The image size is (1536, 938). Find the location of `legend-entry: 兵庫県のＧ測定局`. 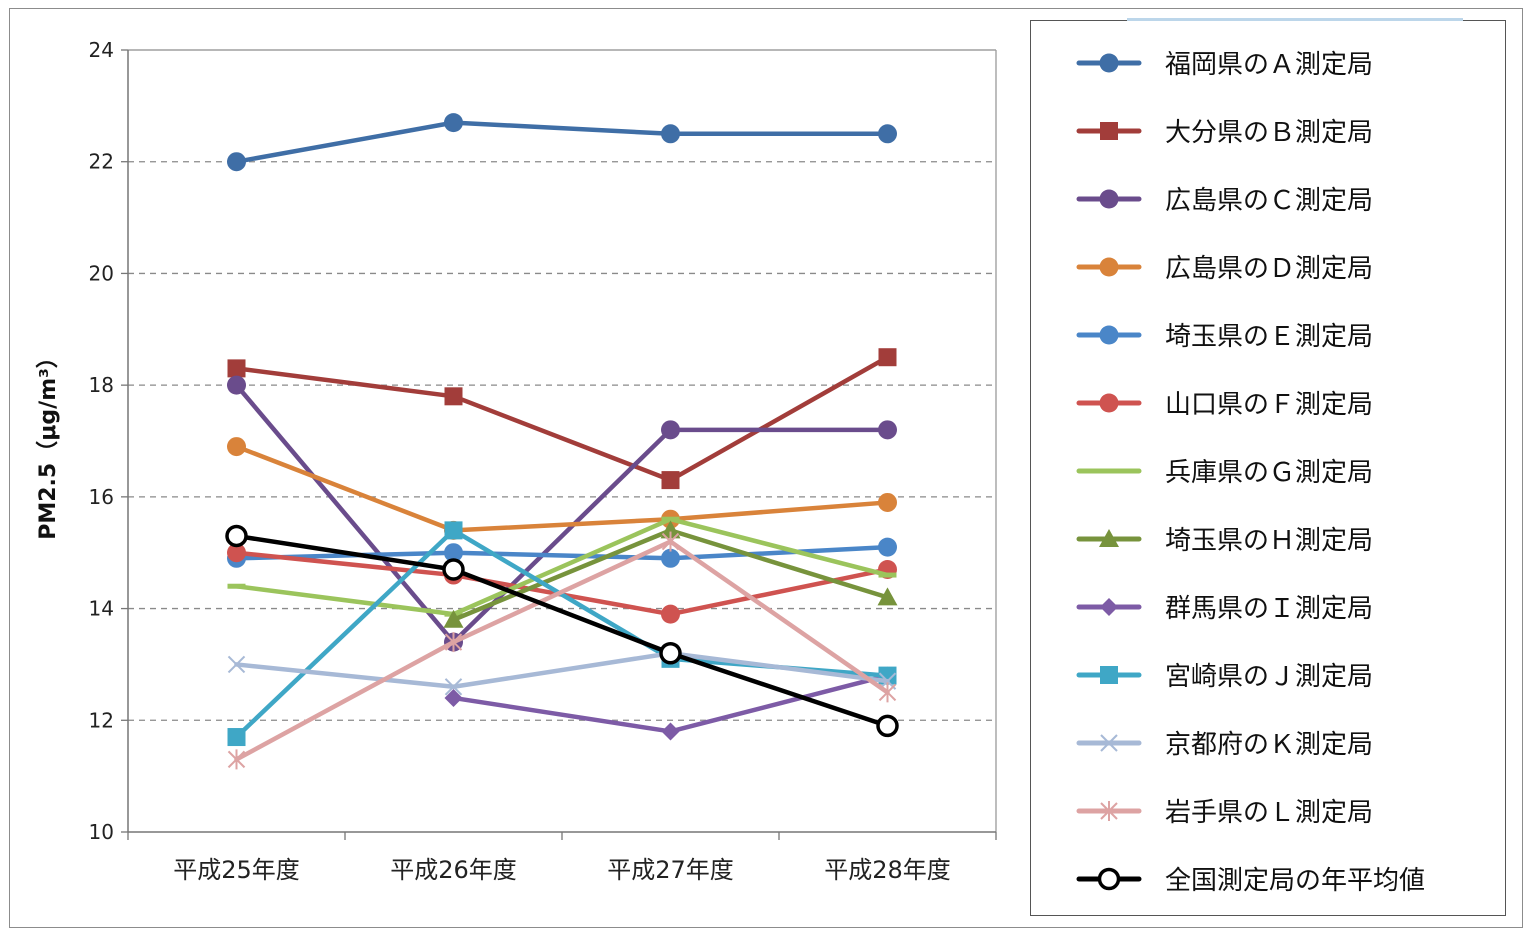

legend-entry: 兵庫県のＧ測定局 is located at coordinates (1224, 473).